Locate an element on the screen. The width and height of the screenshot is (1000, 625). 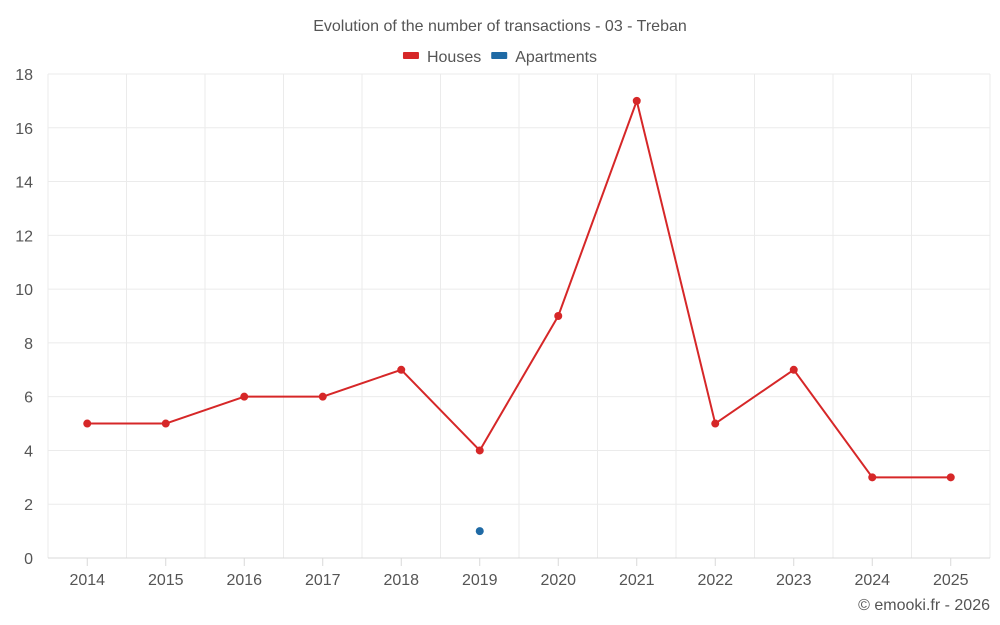
y-tick-label: 4 is located at coordinates (28, 451).